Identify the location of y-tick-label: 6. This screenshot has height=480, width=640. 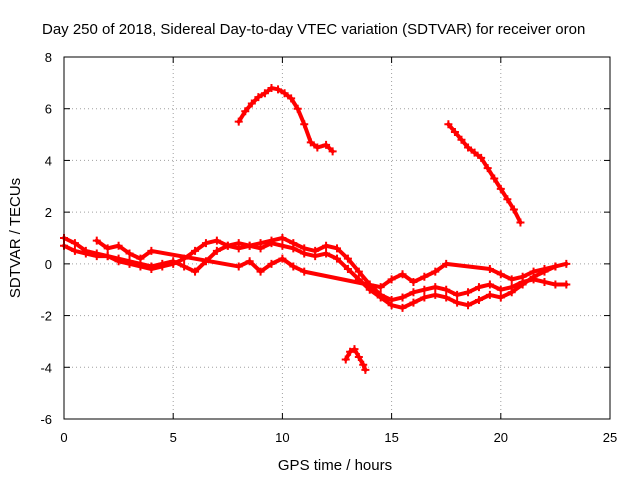
(48, 109).